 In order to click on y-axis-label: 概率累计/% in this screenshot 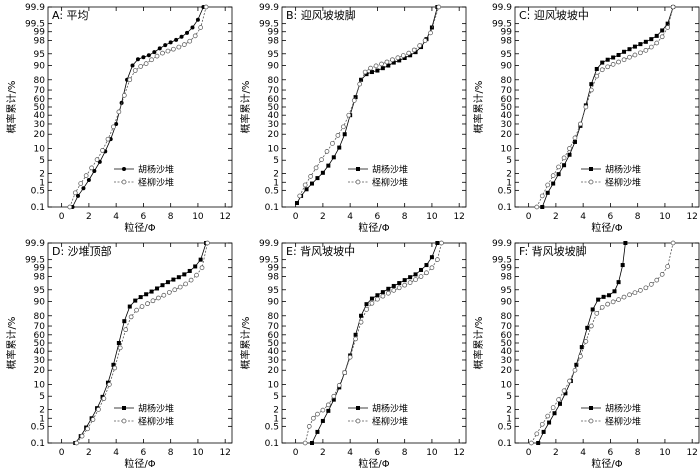, I will do `click(478, 343)`.